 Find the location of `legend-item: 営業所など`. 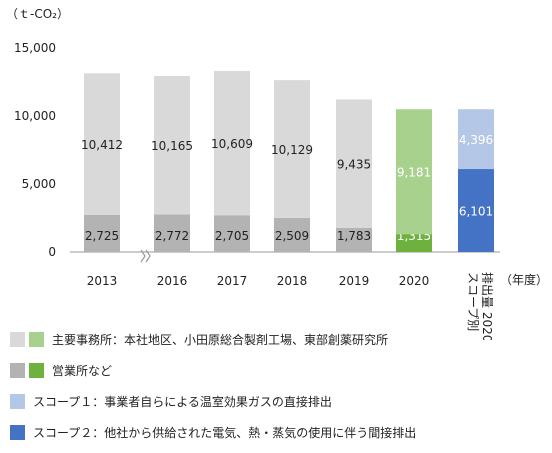

legend-item: 営業所など is located at coordinates (61, 370).